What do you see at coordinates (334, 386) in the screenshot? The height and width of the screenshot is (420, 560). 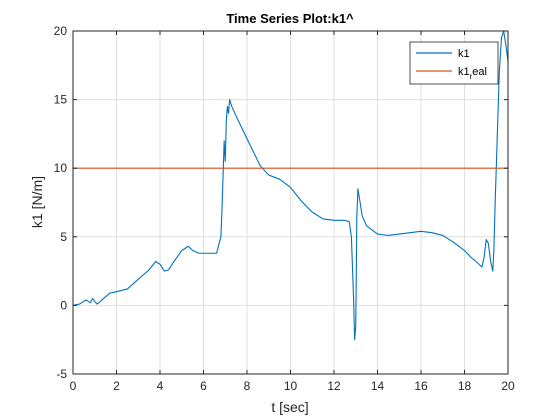 I see `x-tick-label: 12` at bounding box center [334, 386].